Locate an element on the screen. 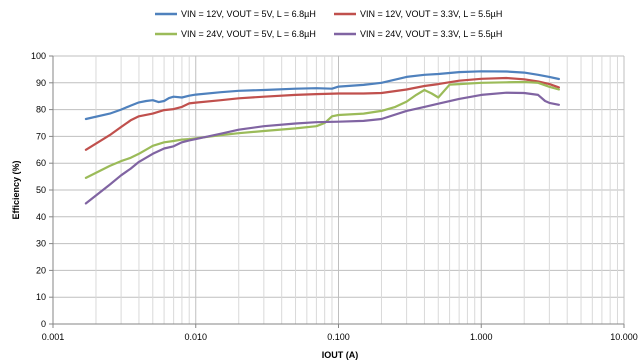 The width and height of the screenshot is (642, 364). legend-label-3: VIN = 24V, VOUT = 5V, L = 6.8µH is located at coordinates (248, 34).